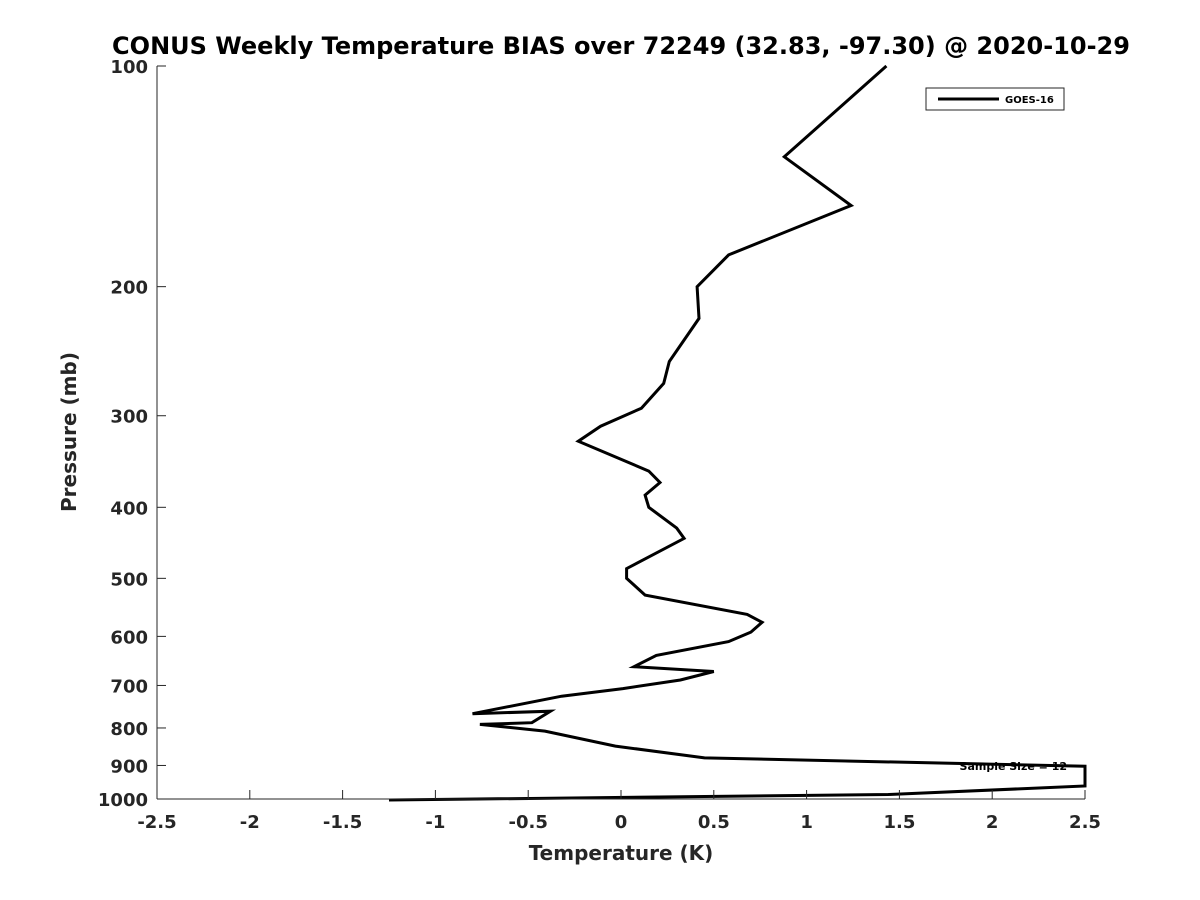  Describe the element at coordinates (621, 822) in the screenshot. I see `x-tick-label: 0` at that location.